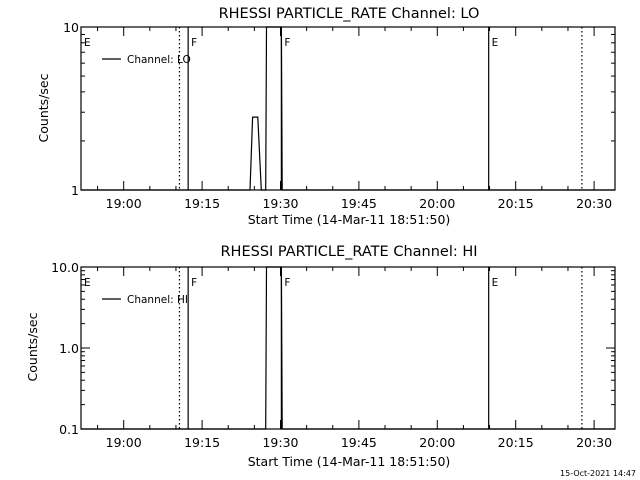 This screenshot has height=480, width=640. Describe the element at coordinates (71, 27) in the screenshot. I see `y-tick-label: 10` at that location.